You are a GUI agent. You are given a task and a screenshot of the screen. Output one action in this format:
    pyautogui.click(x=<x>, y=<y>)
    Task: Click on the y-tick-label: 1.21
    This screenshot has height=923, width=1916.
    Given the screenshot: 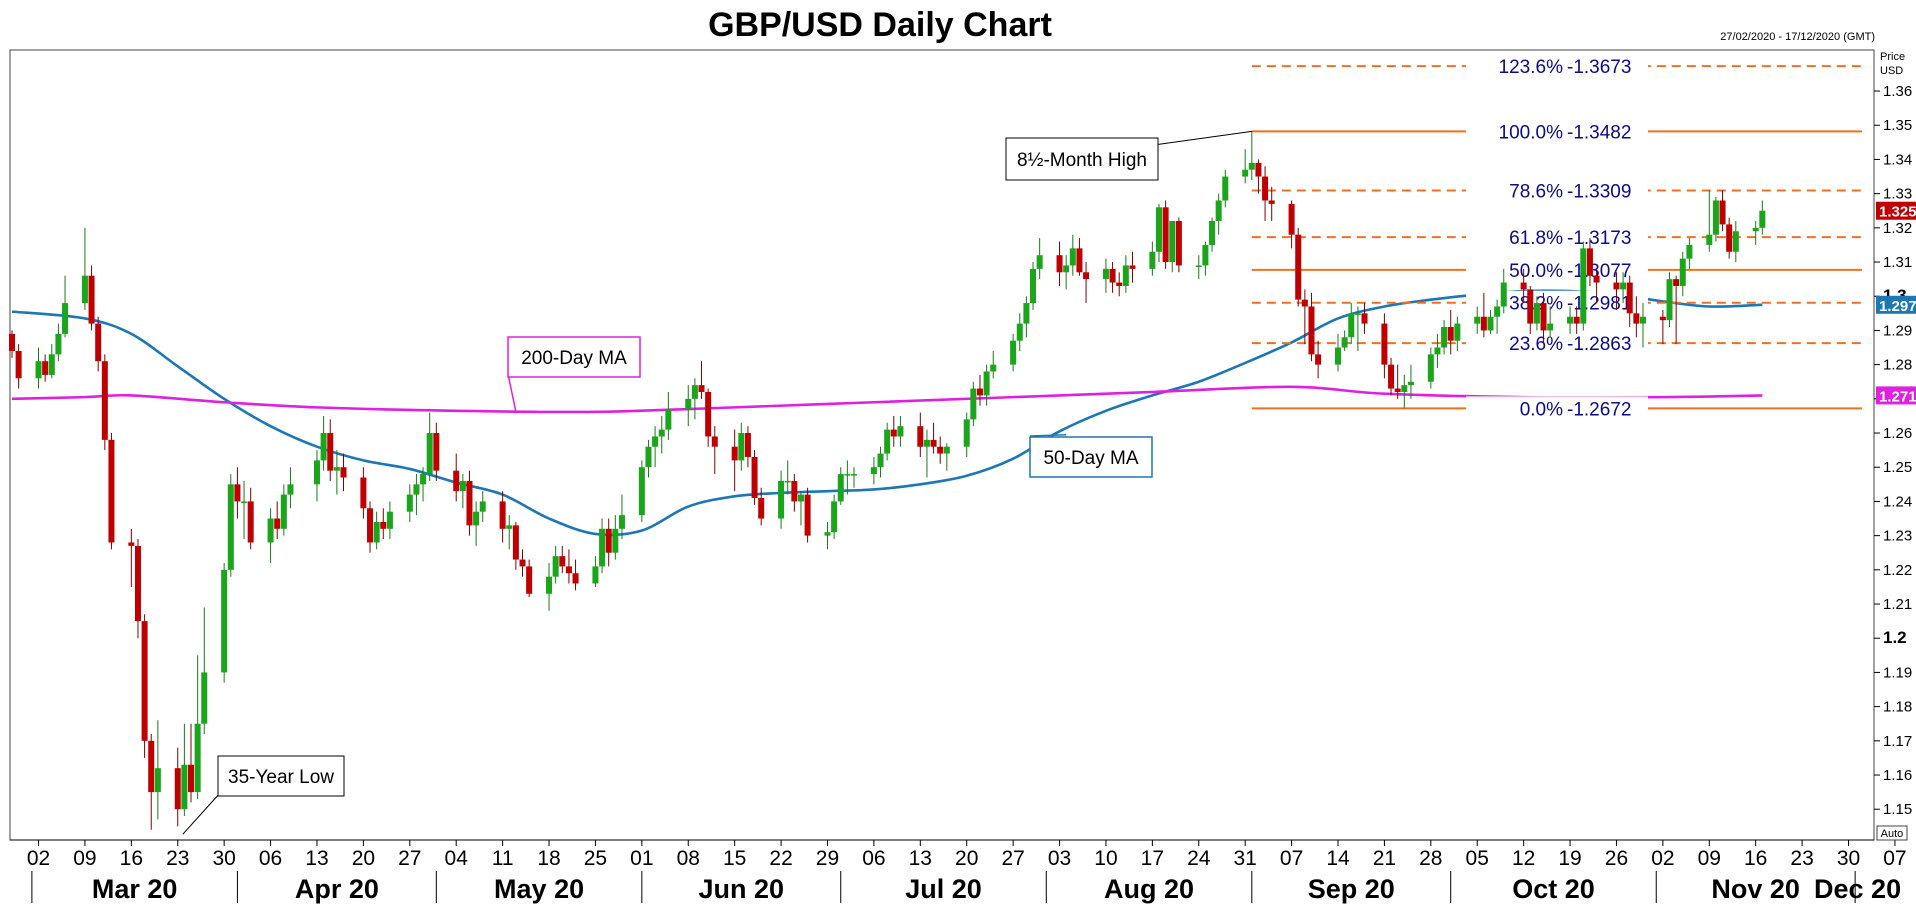 What is the action you would take?
    pyautogui.click(x=1897, y=604)
    